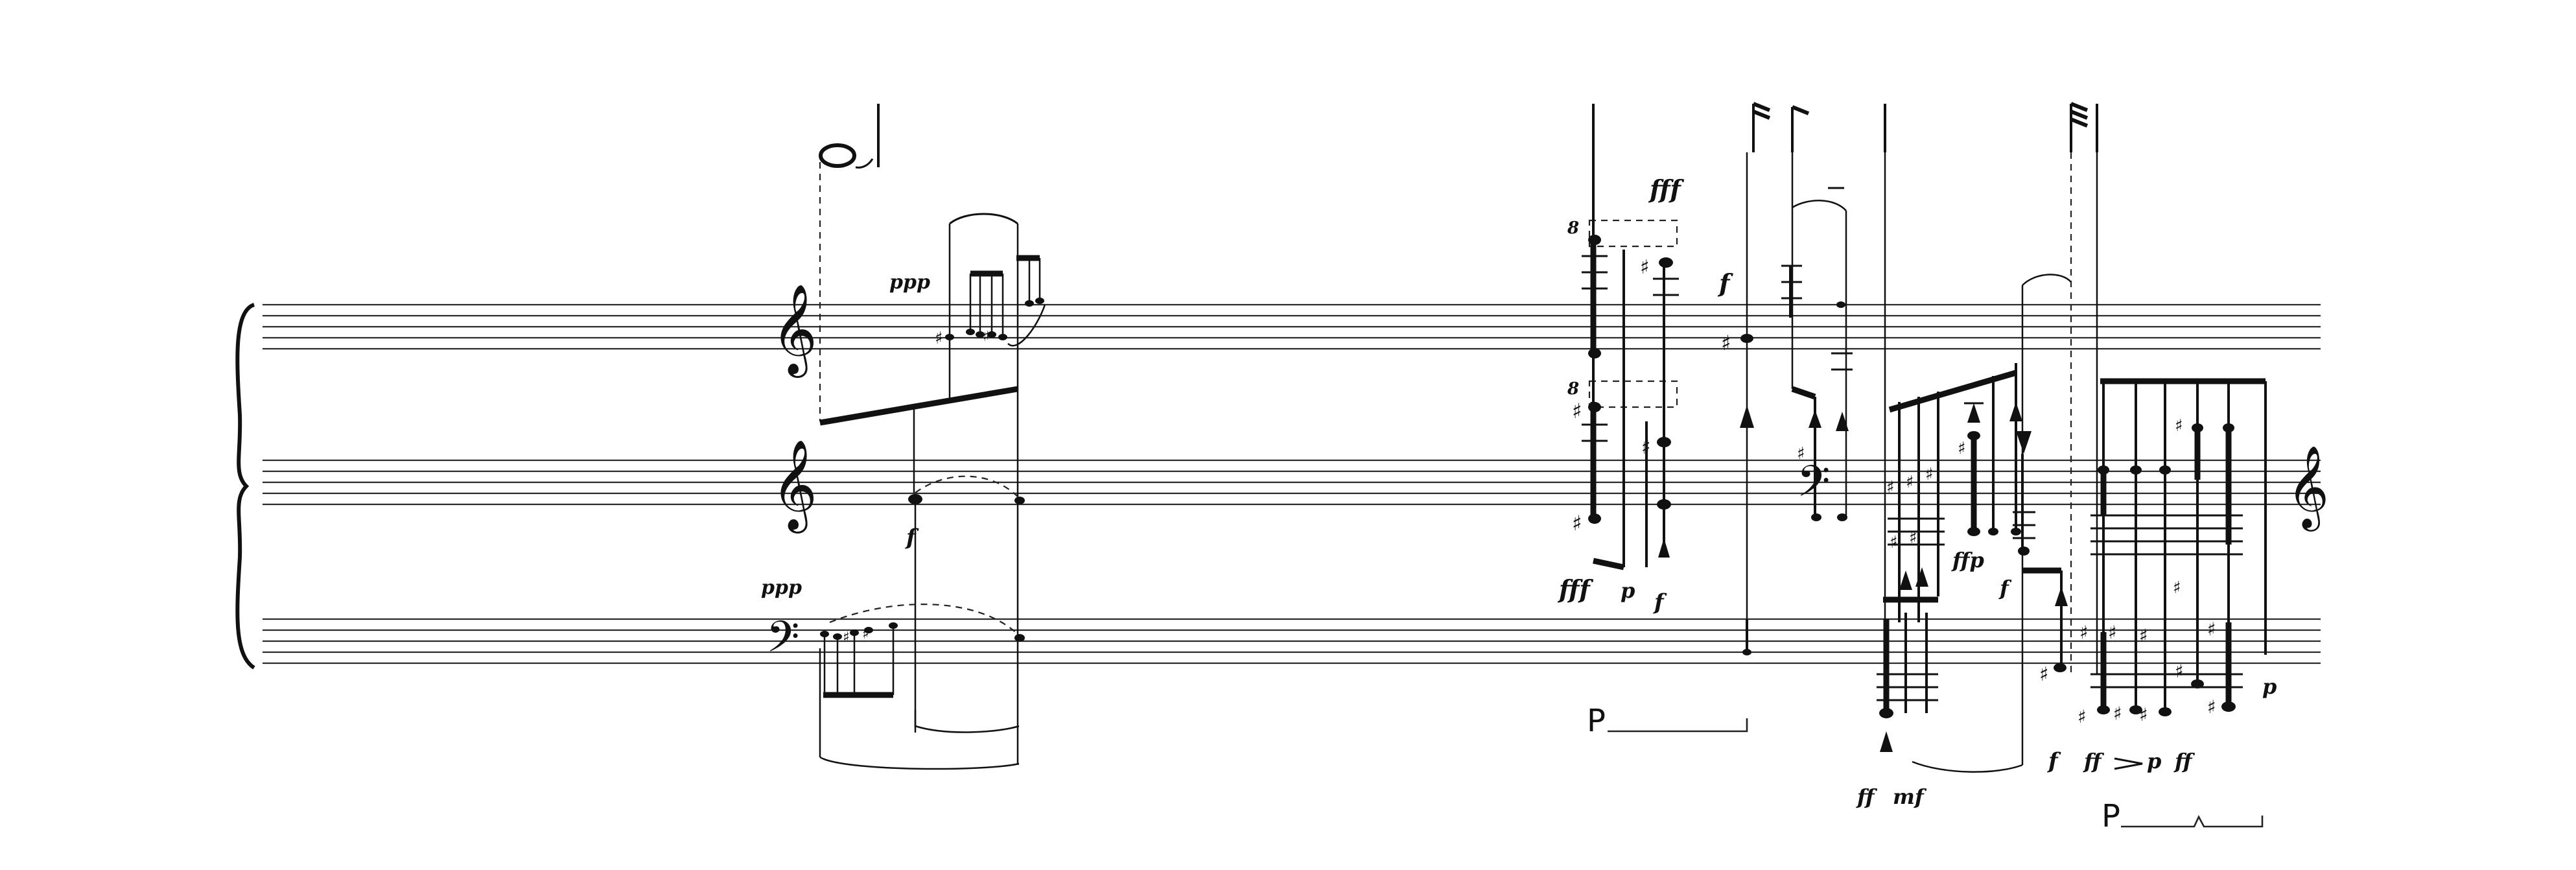 This screenshot has width=2576, height=870. What do you see at coordinates (967, 721) in the screenshot?
I see `lower-bracket-box` at bounding box center [967, 721].